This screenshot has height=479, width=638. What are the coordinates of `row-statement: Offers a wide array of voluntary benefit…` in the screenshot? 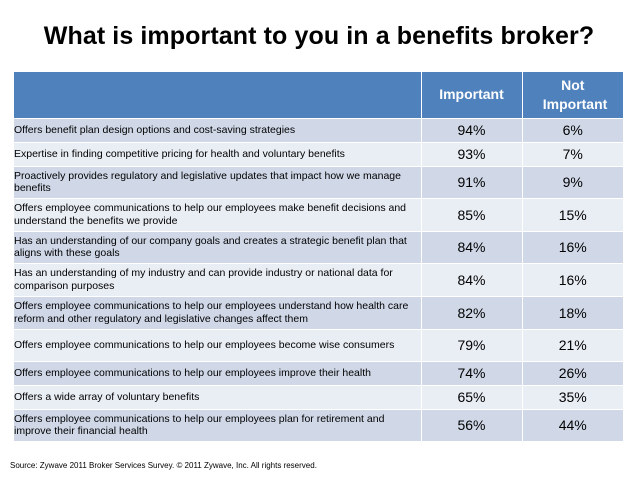 It's located at (217, 397).